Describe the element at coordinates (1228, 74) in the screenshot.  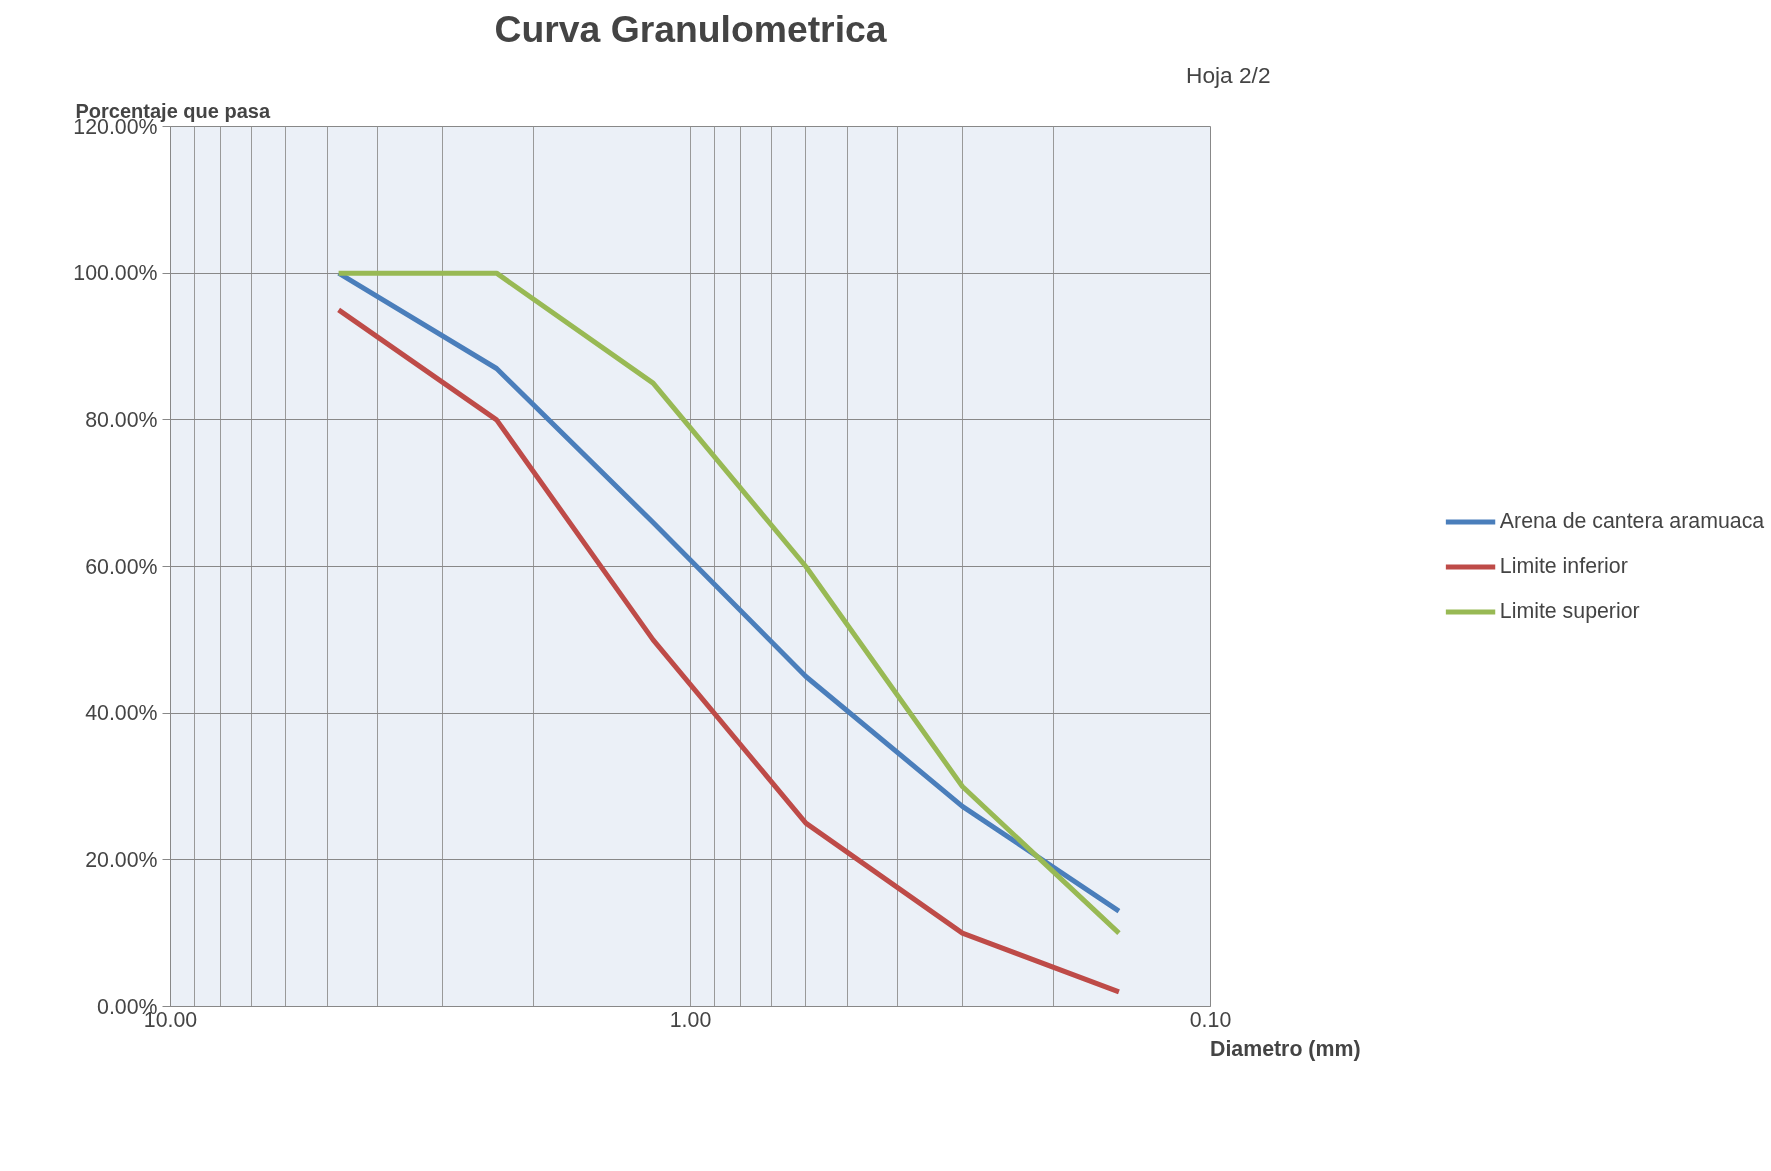
I see `text: Hoja 2/2` at that location.